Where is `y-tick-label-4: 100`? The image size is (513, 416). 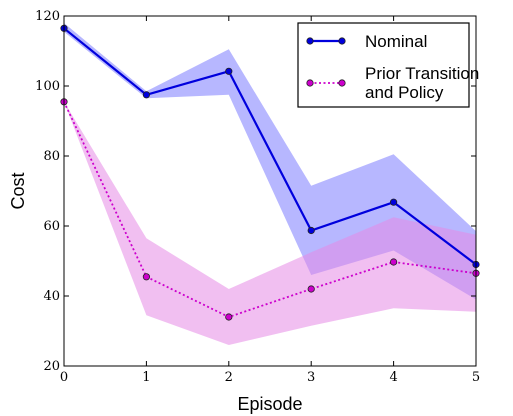
y-tick-label-4: 100 is located at coordinates (47, 86).